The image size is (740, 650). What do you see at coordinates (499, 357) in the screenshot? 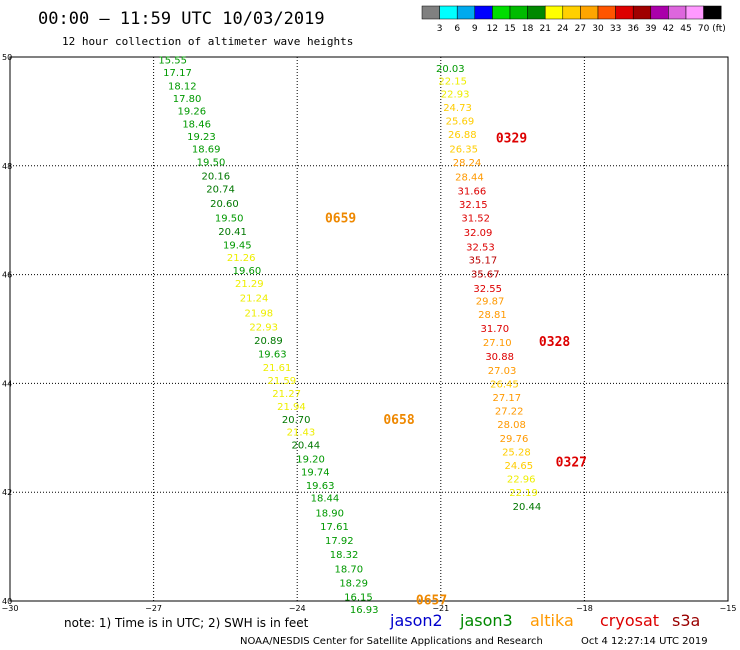
I see `wave-height-label: 30.88` at bounding box center [499, 357].